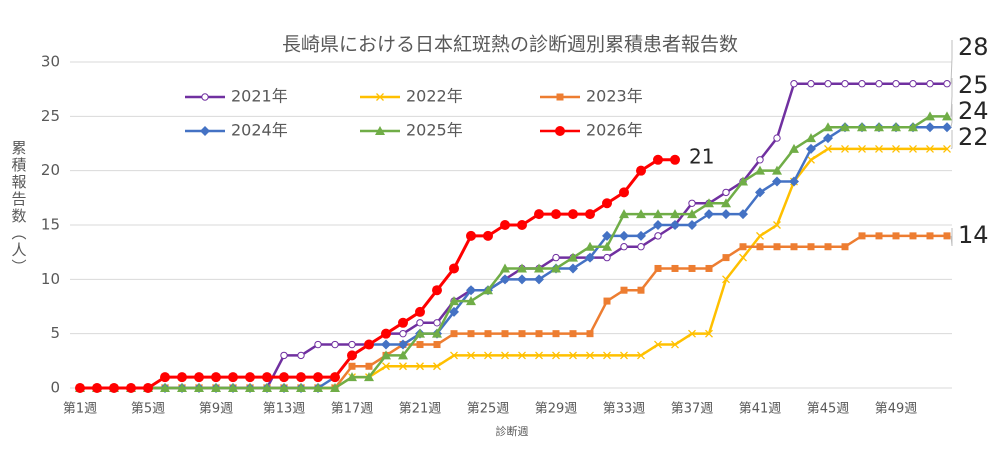 This screenshot has height=458, width=990. What do you see at coordinates (614, 96) in the screenshot?
I see `legend-label: 2023年` at bounding box center [614, 96].